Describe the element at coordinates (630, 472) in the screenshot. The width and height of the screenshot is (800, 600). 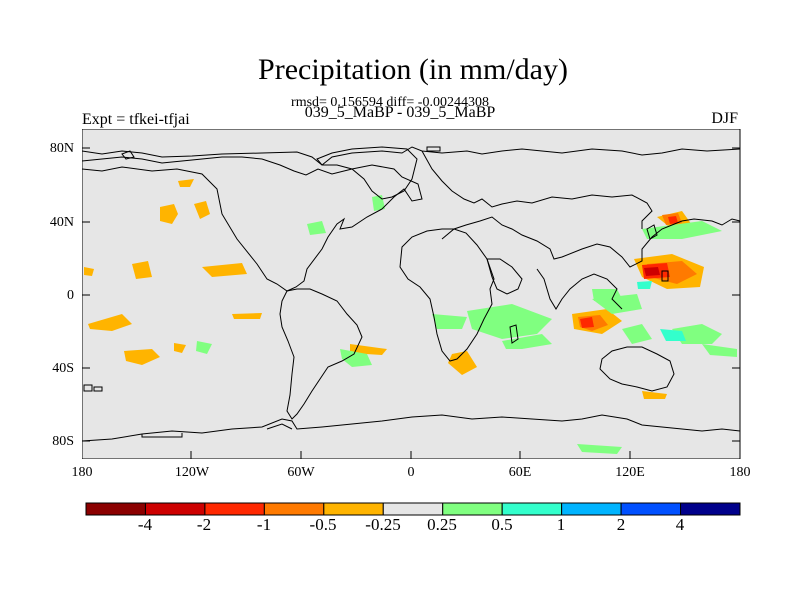
I see `x-tick-label: 120E` at that location.